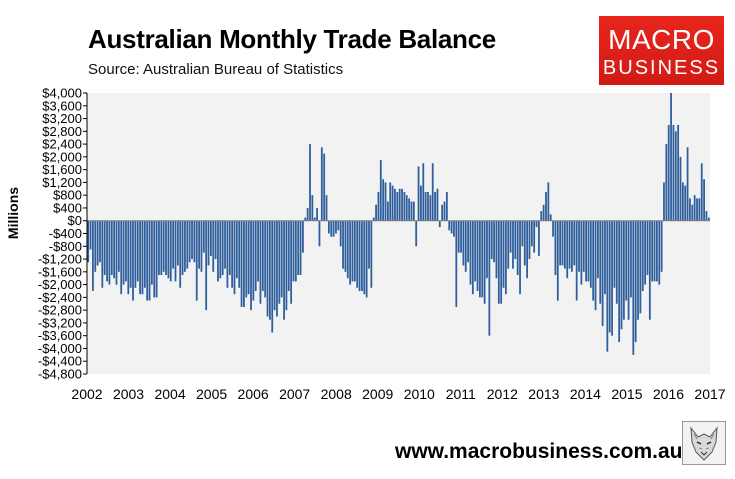  What do you see at coordinates (62, 118) in the screenshot?
I see `y-tick-label: $3,200` at bounding box center [62, 118].